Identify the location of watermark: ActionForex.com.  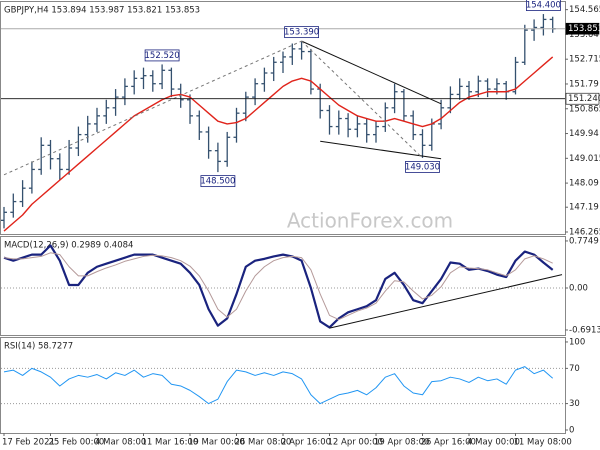
(370, 221).